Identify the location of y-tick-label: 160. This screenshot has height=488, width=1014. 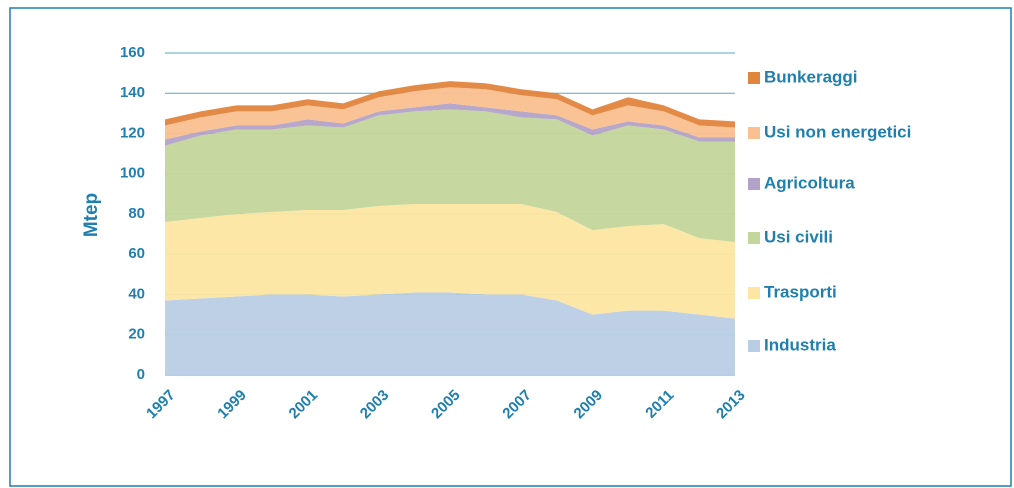
(132, 52).